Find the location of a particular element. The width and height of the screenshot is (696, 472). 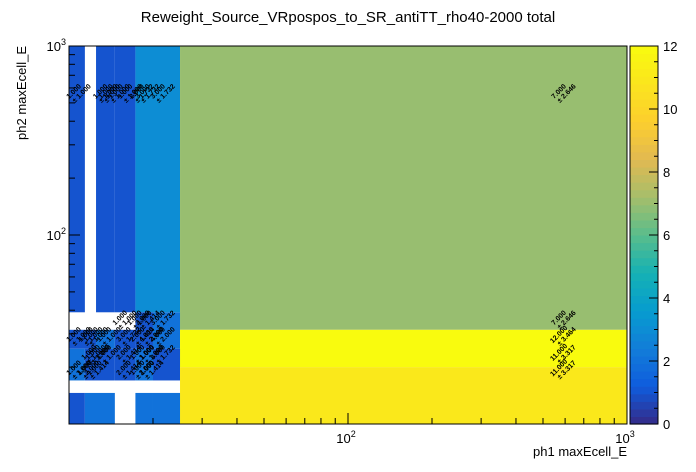

y-axis-ticks is located at coordinates (74, 239).